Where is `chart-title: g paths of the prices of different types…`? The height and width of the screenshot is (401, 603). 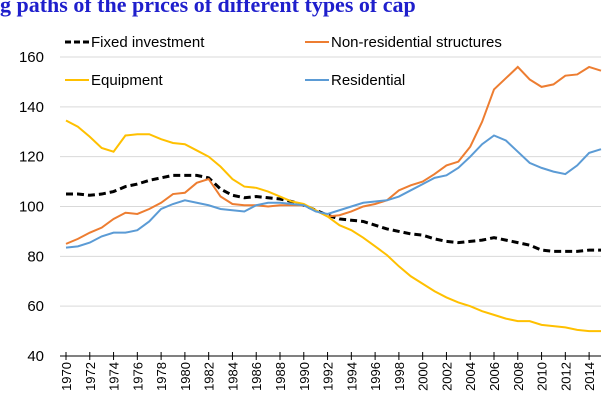
chart-title: g paths of the prices of different types… is located at coordinates (208, 8).